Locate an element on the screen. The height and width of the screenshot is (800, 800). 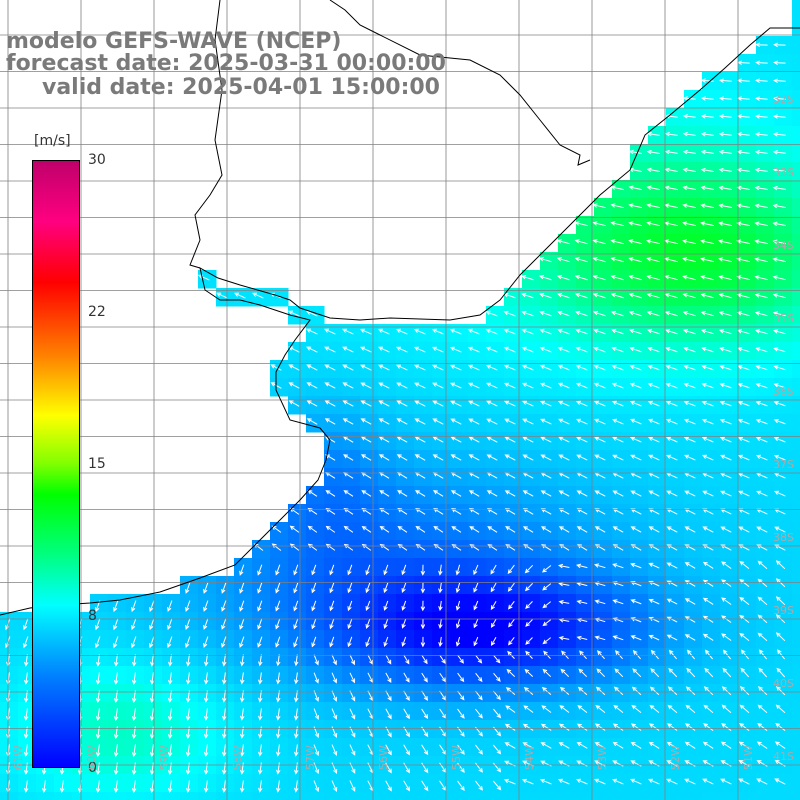
latitude-label: 40S is located at coordinates (783, 683).